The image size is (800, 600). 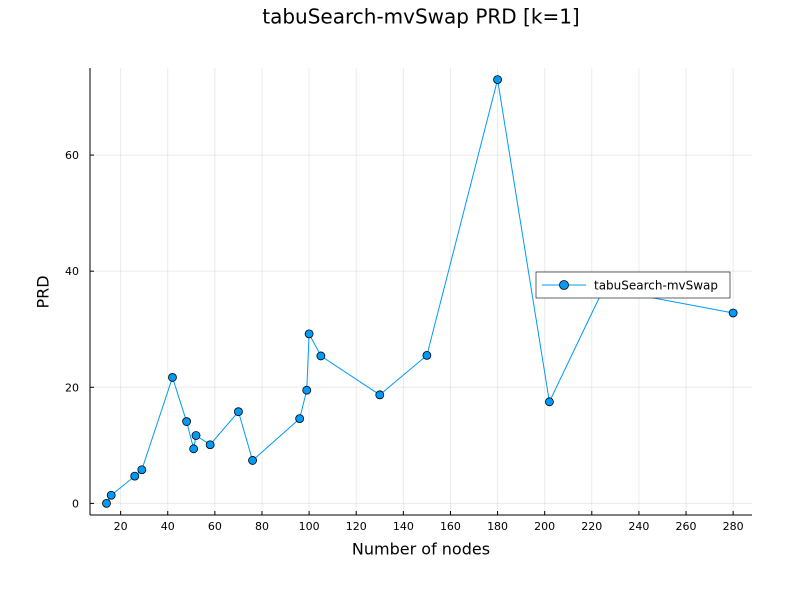 What do you see at coordinates (421, 549) in the screenshot?
I see `x-axis-label: Number of nodes` at bounding box center [421, 549].